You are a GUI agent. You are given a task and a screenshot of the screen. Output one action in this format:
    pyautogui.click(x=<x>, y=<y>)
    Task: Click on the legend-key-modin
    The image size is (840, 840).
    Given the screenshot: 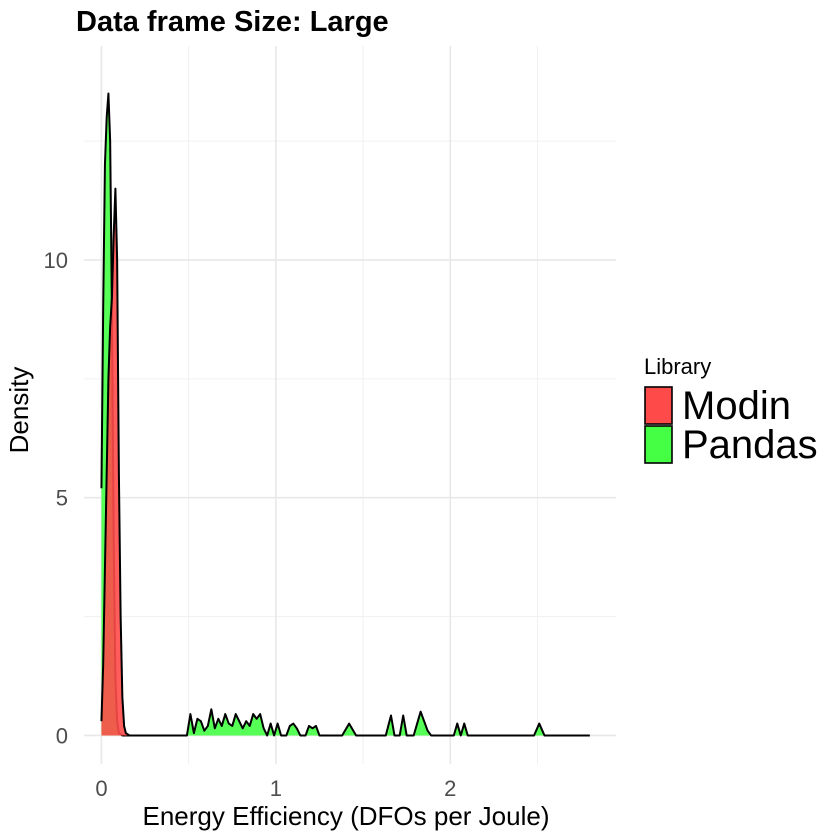 What is the action you would take?
    pyautogui.click(x=658, y=405)
    